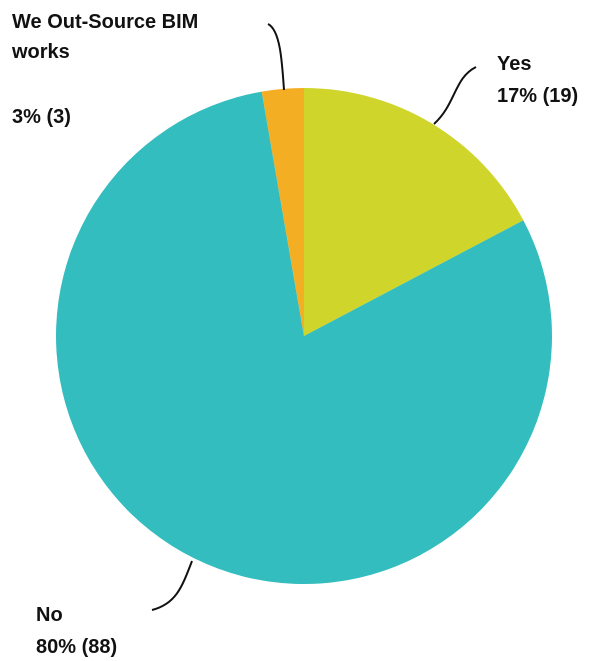 This screenshot has height=661, width=601. What do you see at coordinates (414, 212) in the screenshot?
I see `pie-slice-yes` at bounding box center [414, 212].